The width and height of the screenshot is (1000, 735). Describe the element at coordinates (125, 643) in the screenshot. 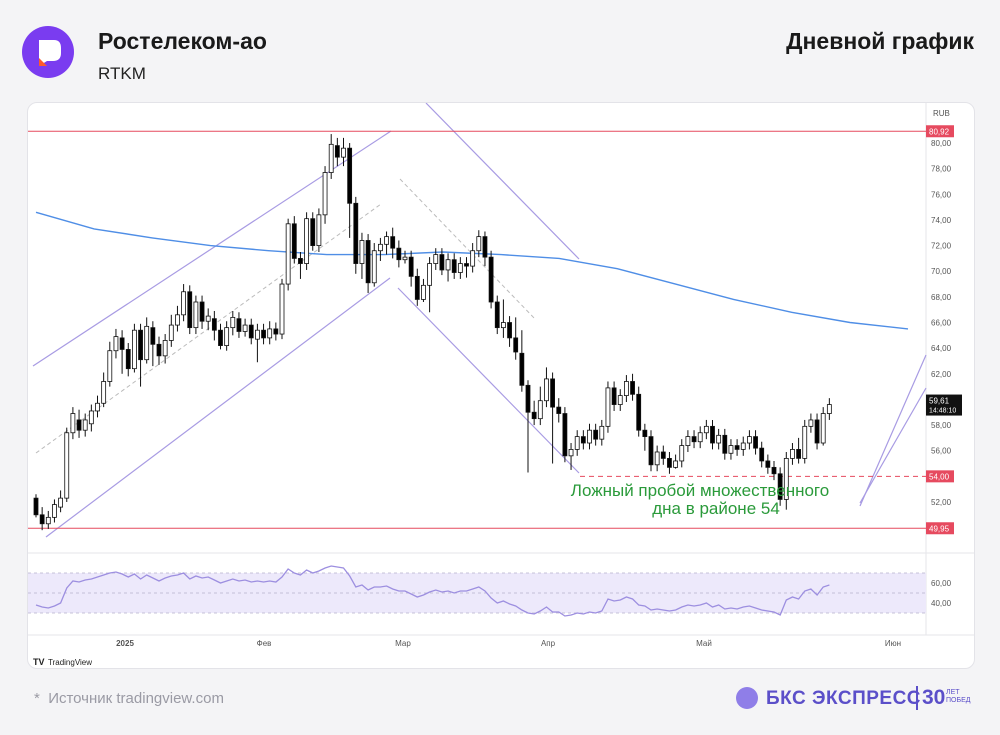

I see `x-tick-0: 2025` at that location.